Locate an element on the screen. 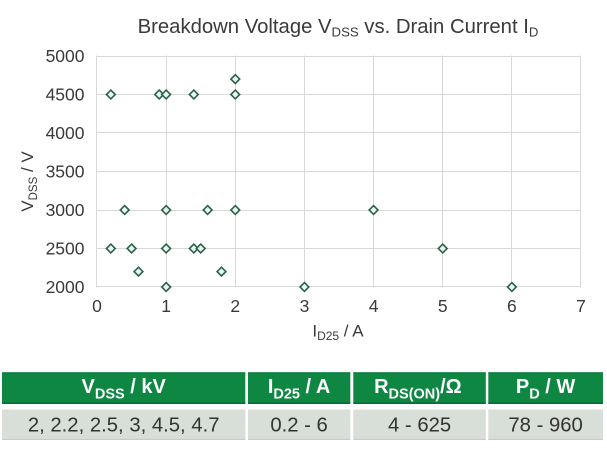 The image size is (607, 450). svg-text: 5 is located at coordinates (443, 306).